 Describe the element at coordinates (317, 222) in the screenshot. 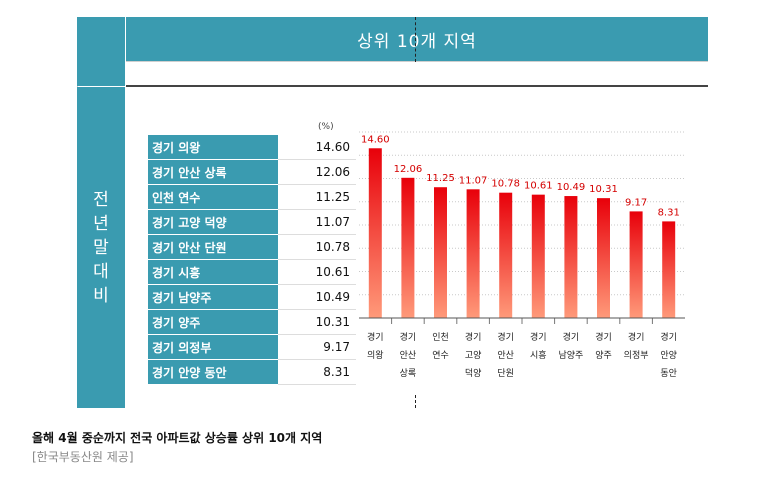

I see `region-value: 11.07` at that location.